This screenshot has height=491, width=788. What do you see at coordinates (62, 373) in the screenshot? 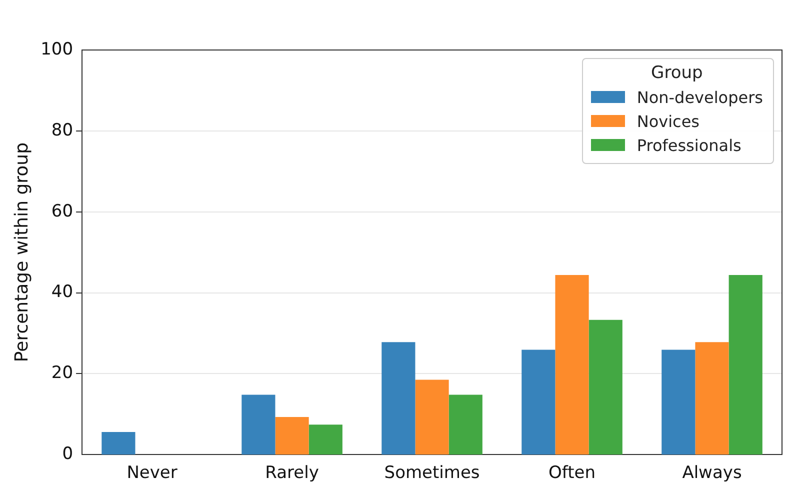
I see `y-tick-label: 20` at bounding box center [62, 373].